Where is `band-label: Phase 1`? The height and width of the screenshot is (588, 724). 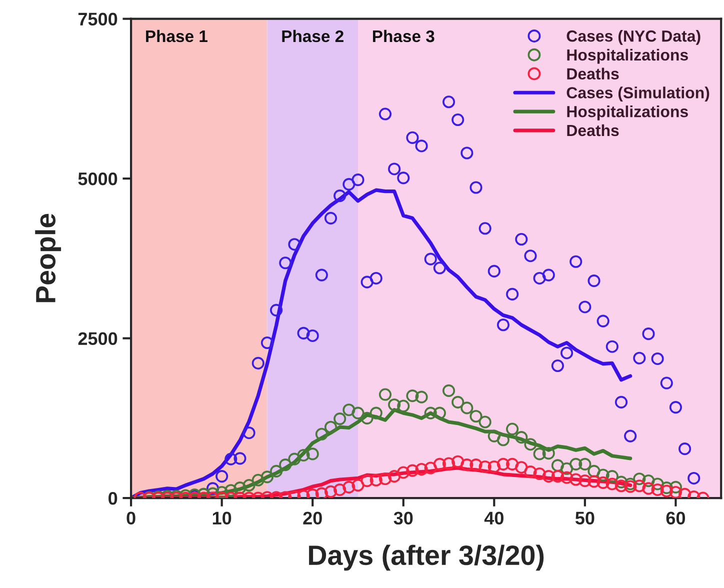
band-label: Phase 1 is located at coordinates (177, 36).